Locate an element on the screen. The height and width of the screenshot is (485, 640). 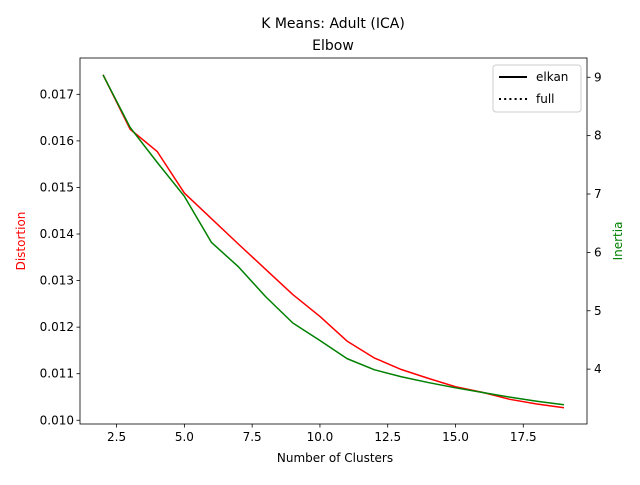
x-tick-label: 15.0 is located at coordinates (455, 437).